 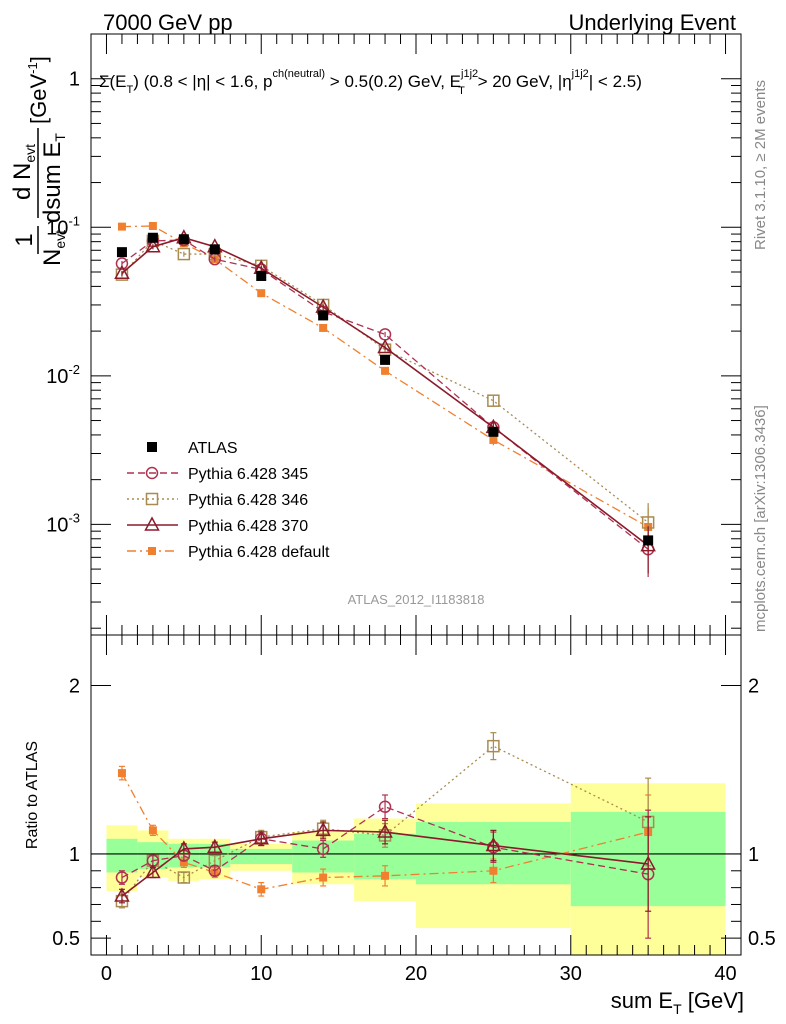 I want to click on tick-exp: -3, so click(x=74, y=517).